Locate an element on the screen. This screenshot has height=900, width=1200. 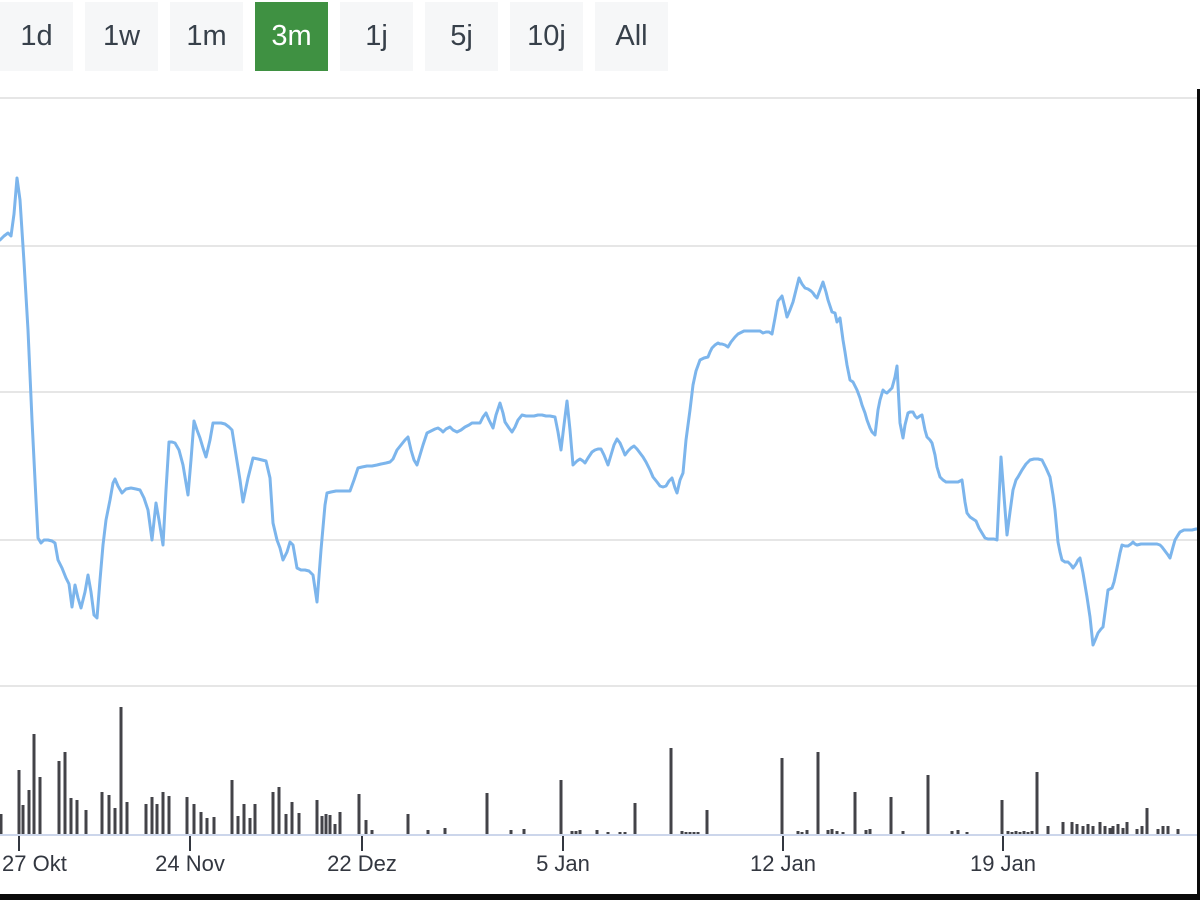
x-axis-ticks is located at coordinates (511, 843).